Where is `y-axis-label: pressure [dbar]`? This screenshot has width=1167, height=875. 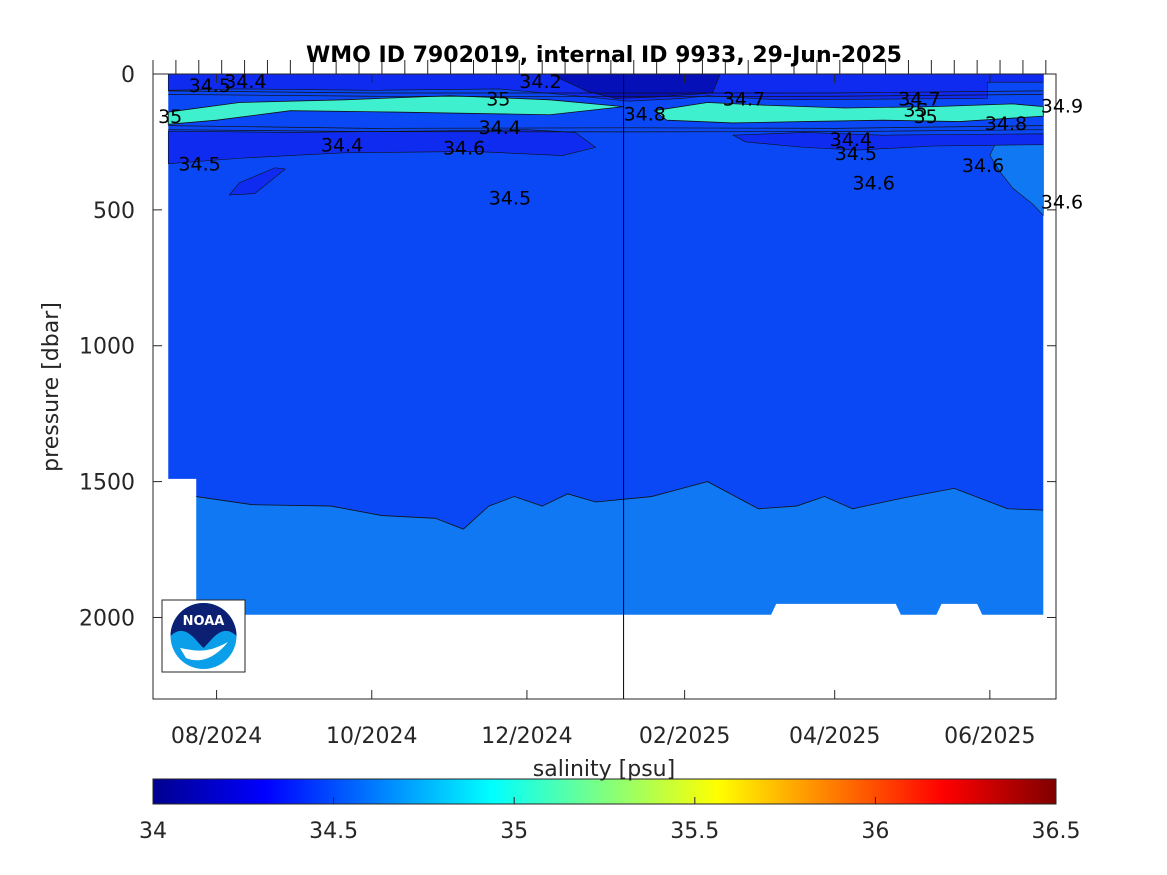
y-axis-label: pressure [dbar] is located at coordinates (51, 387).